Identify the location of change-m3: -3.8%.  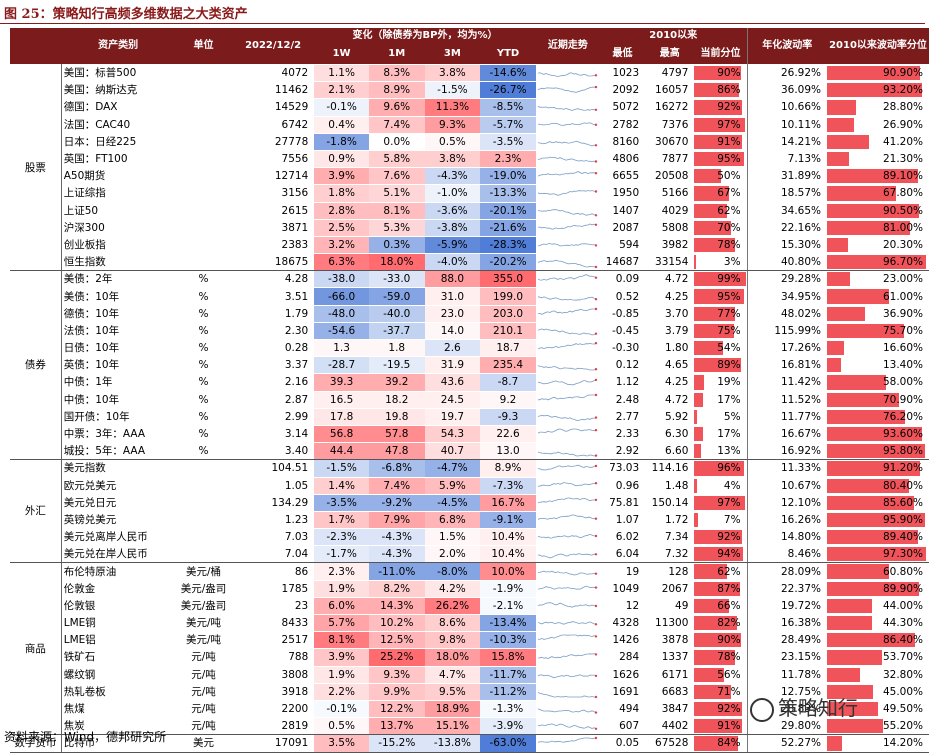
(452, 227).